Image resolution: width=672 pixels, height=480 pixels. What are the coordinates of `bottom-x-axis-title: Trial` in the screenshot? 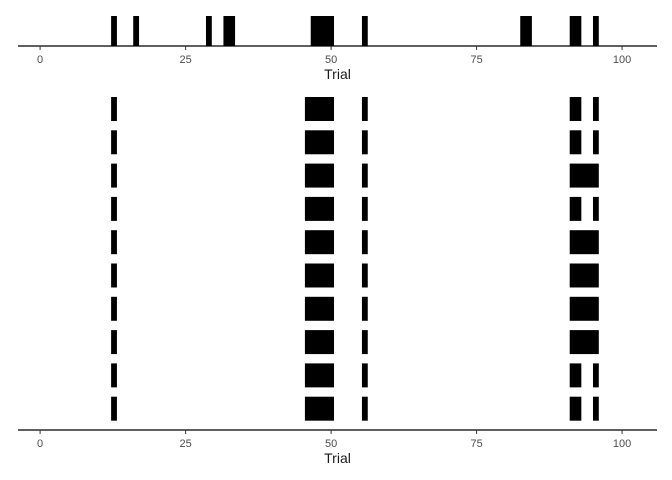 It's located at (337, 458).